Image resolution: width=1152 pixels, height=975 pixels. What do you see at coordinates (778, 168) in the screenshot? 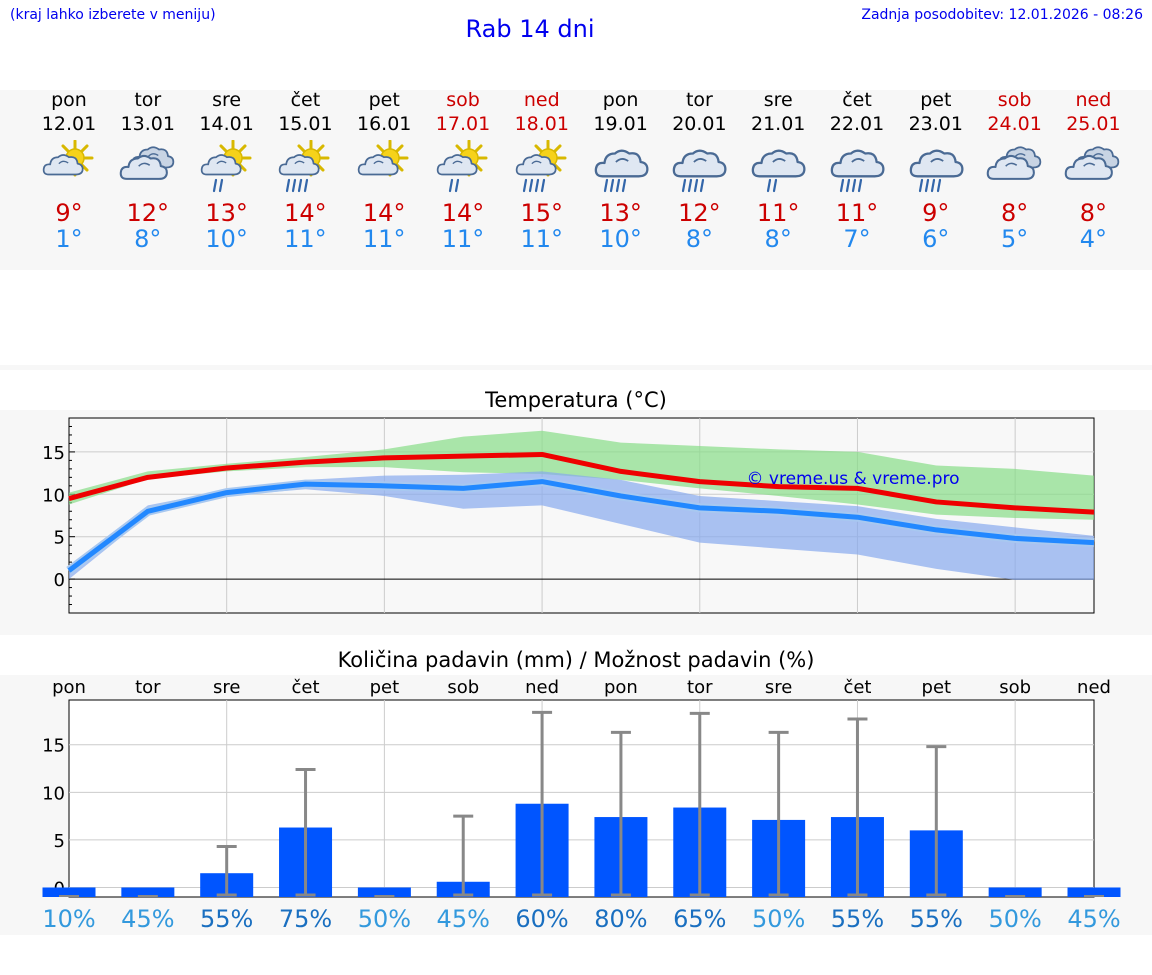
I see `cloud-light-rain-icon` at bounding box center [778, 168].